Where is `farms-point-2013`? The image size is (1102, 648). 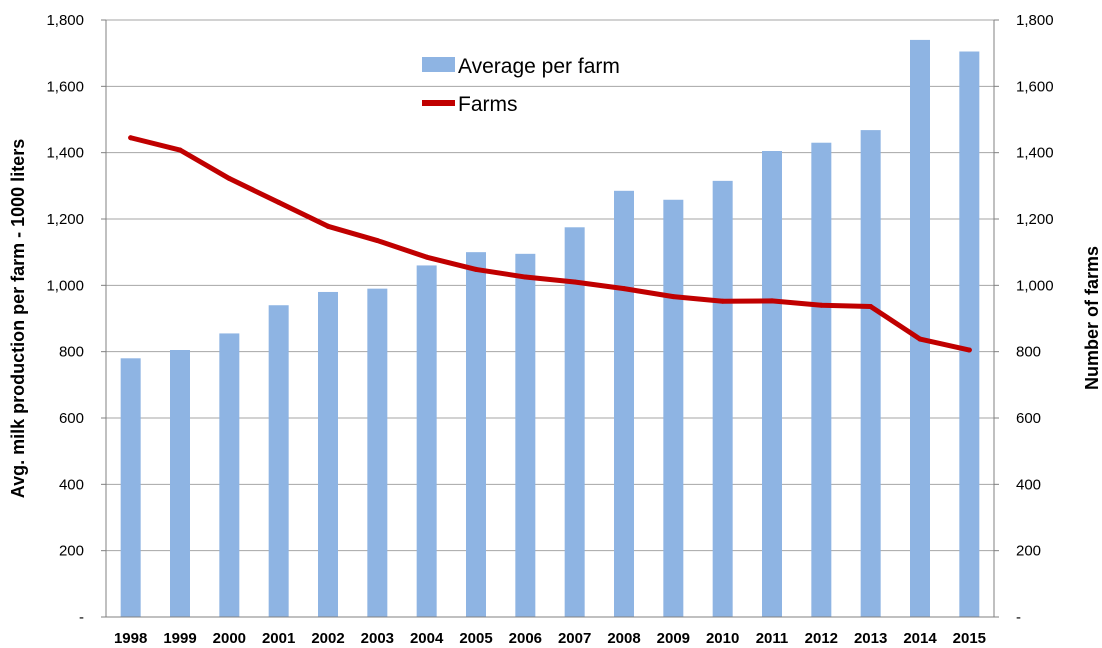
farms-point-2013 is located at coordinates (871, 307).